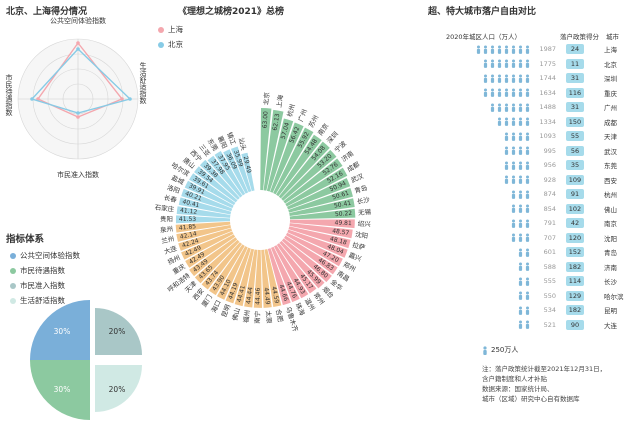 The image size is (641, 434). What do you see at coordinates (258, 278) in the screenshot?
I see `bar-南宁` at bounding box center [258, 278].